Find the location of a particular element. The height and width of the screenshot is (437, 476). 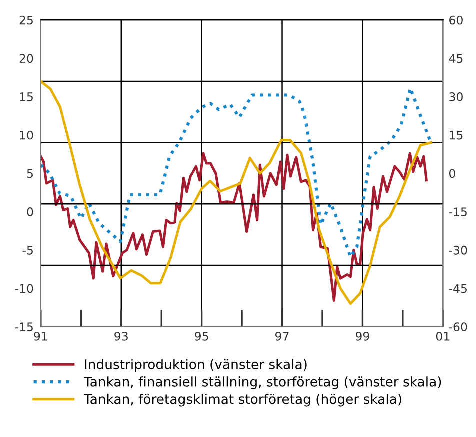

y2-tick-label: -45 is located at coordinates (458, 289).